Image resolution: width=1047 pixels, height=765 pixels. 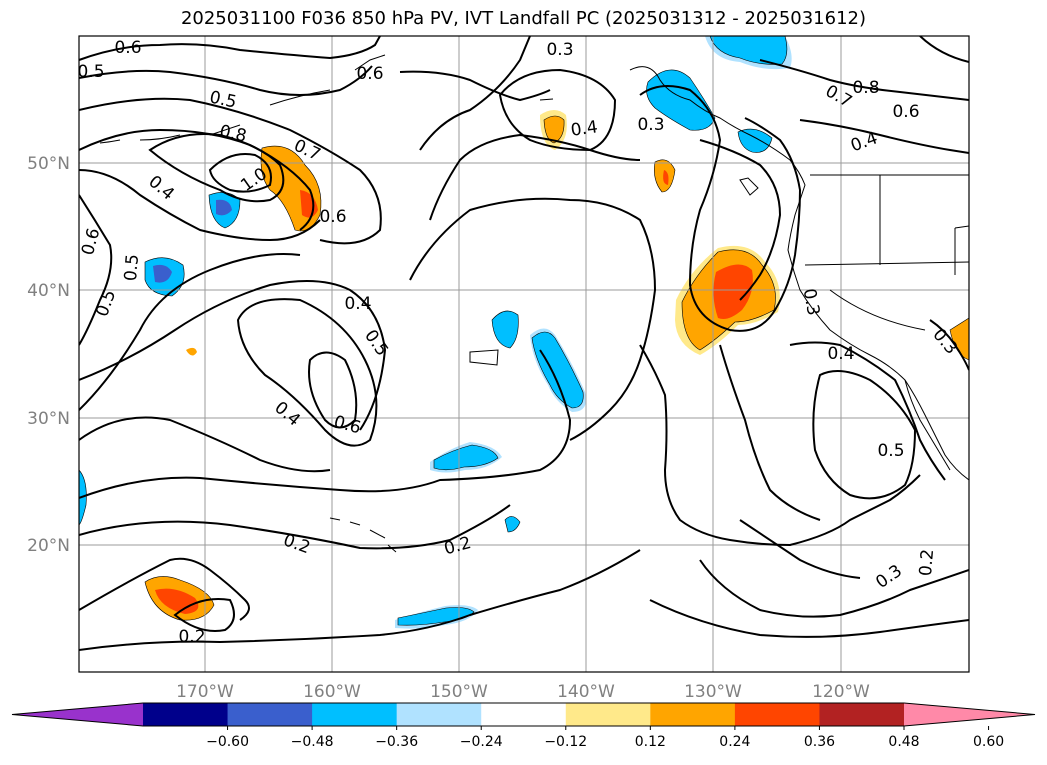 What do you see at coordinates (650, 742) in the screenshot?
I see `colorbar-tick-label: 0.12` at bounding box center [650, 742].